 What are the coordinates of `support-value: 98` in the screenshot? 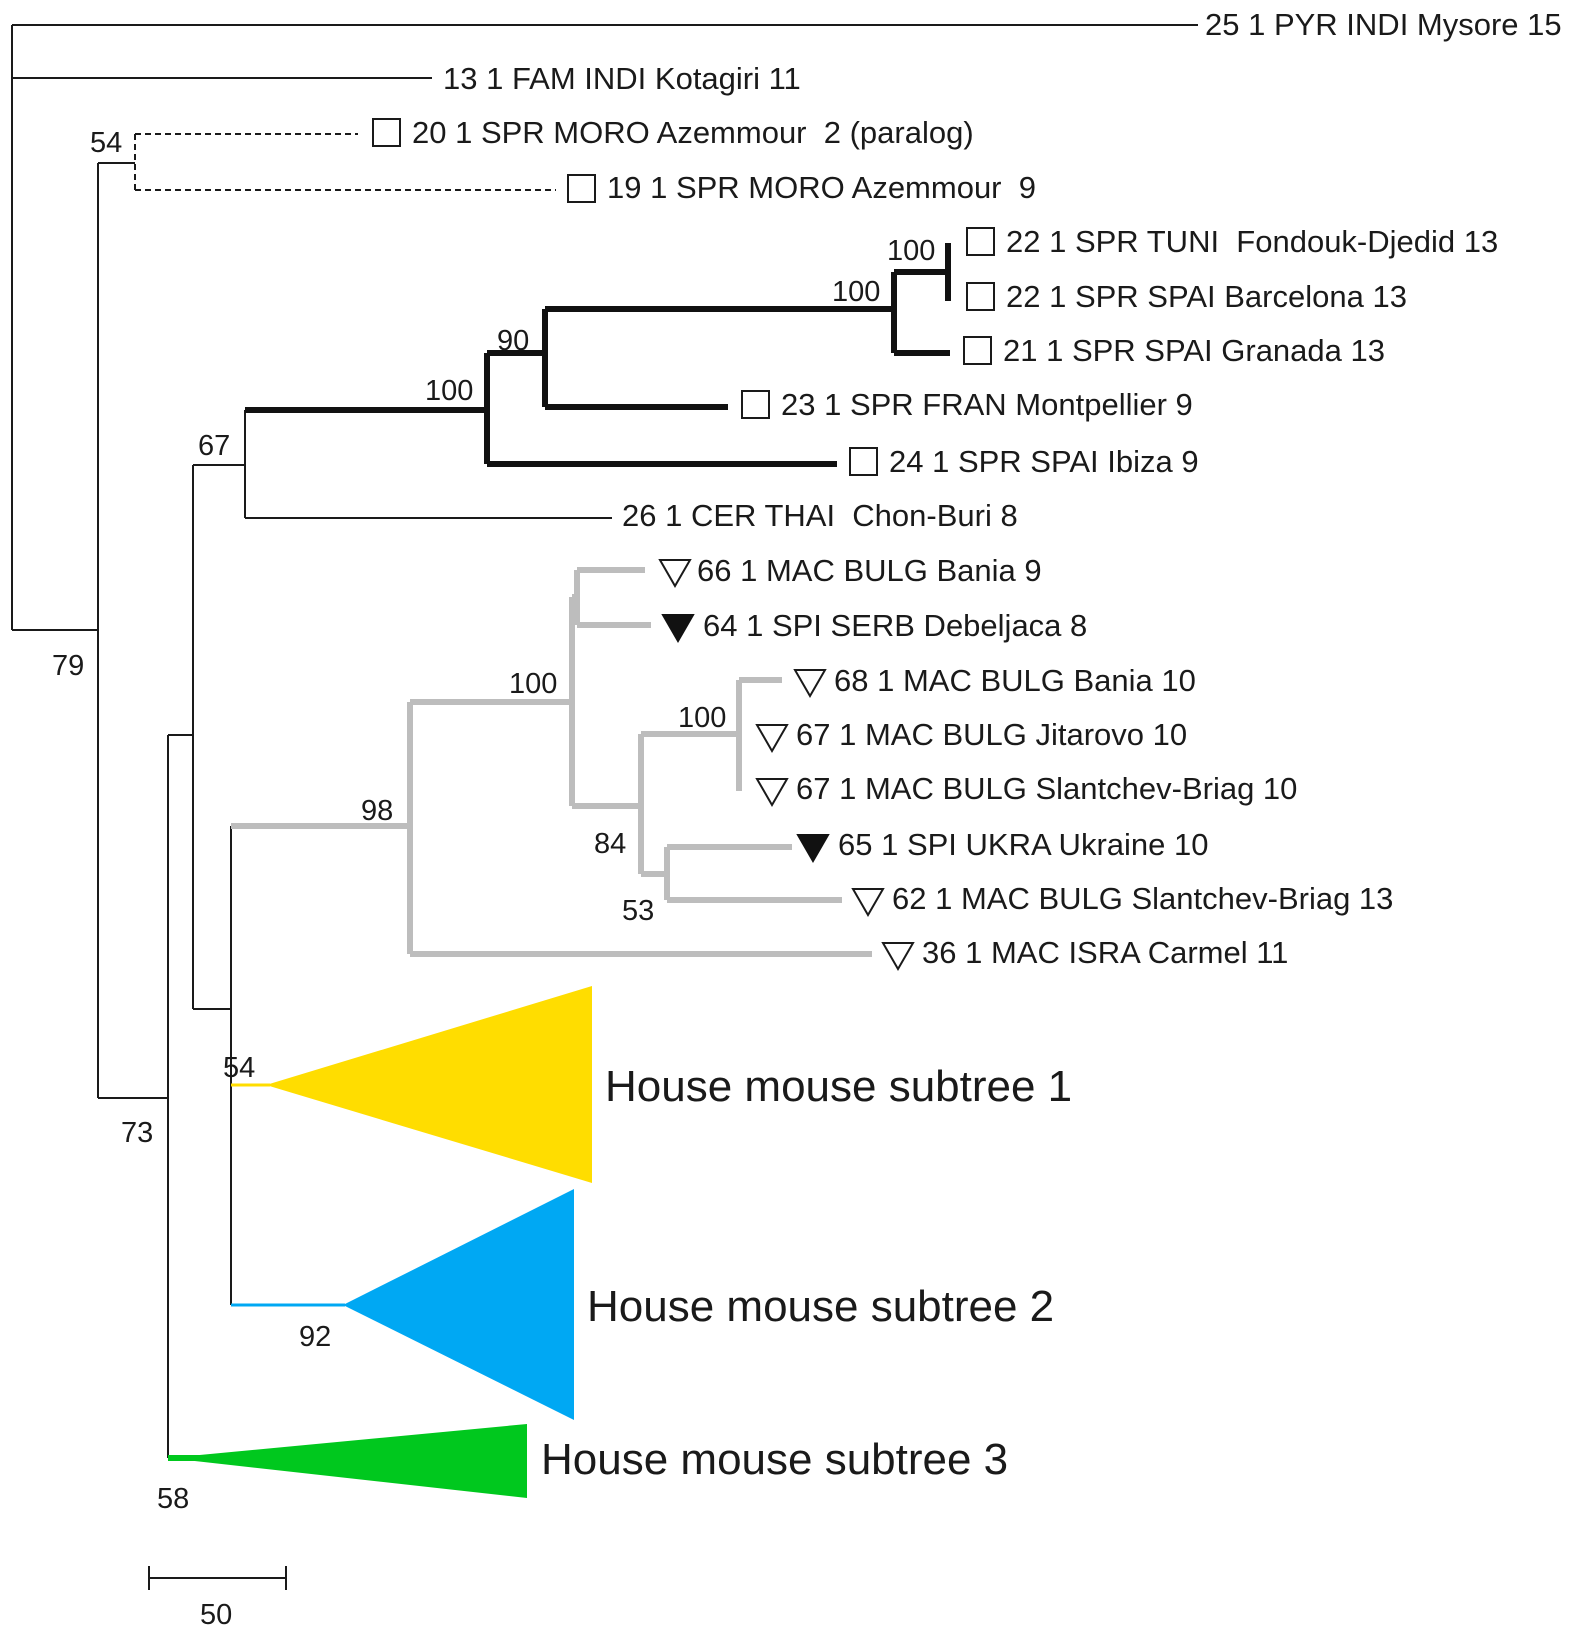 It's located at (377, 811).